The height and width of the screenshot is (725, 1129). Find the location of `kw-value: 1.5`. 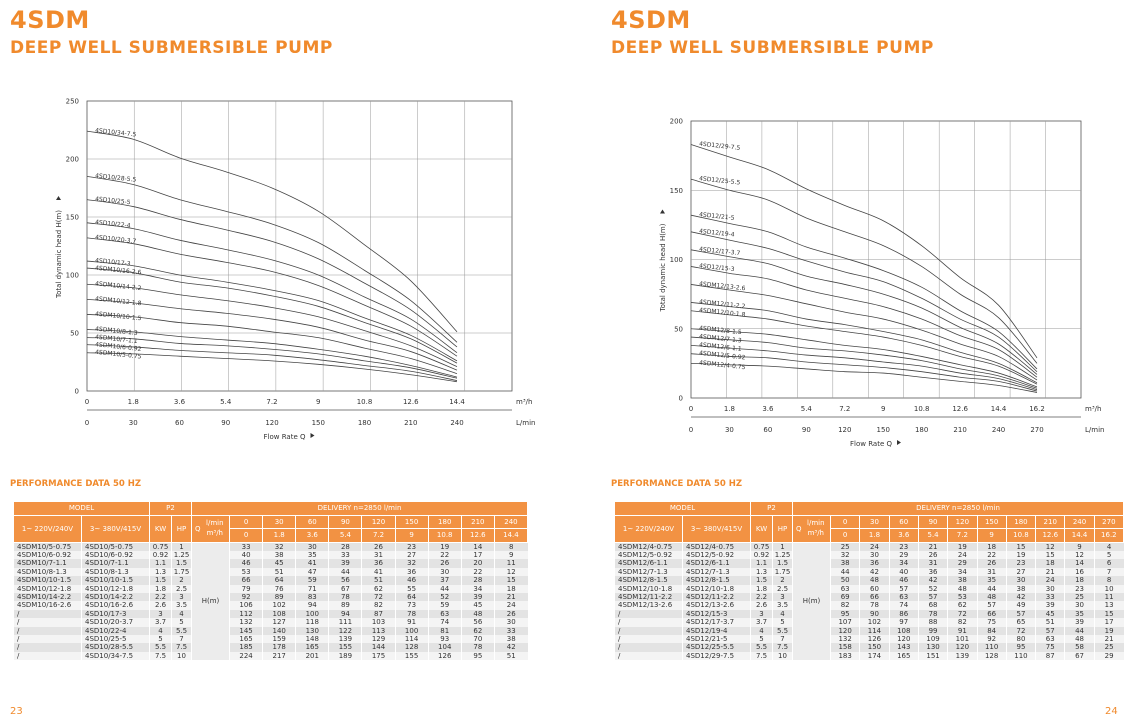

kw-value: 1.5 is located at coordinates (160, 580).